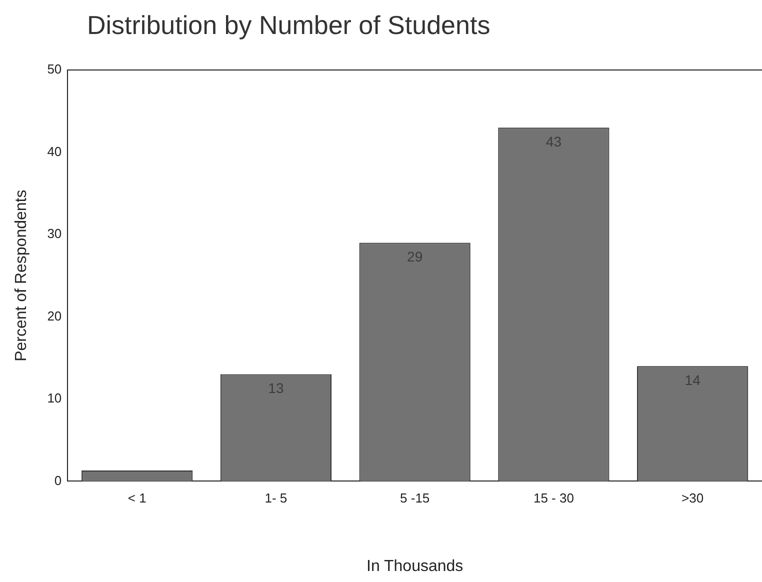 Image resolution: width=762 pixels, height=582 pixels. What do you see at coordinates (54, 69) in the screenshot?
I see `y-tick-label: 50` at bounding box center [54, 69].